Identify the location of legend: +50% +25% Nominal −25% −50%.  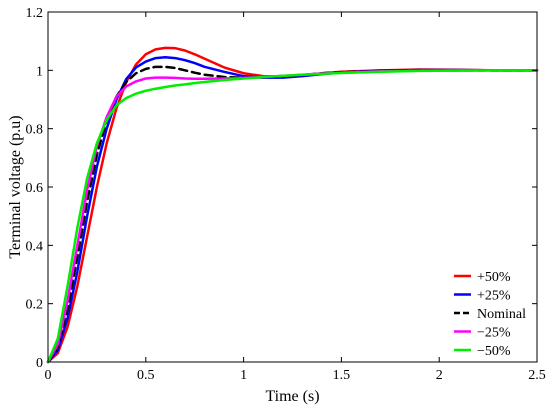
(490, 314).